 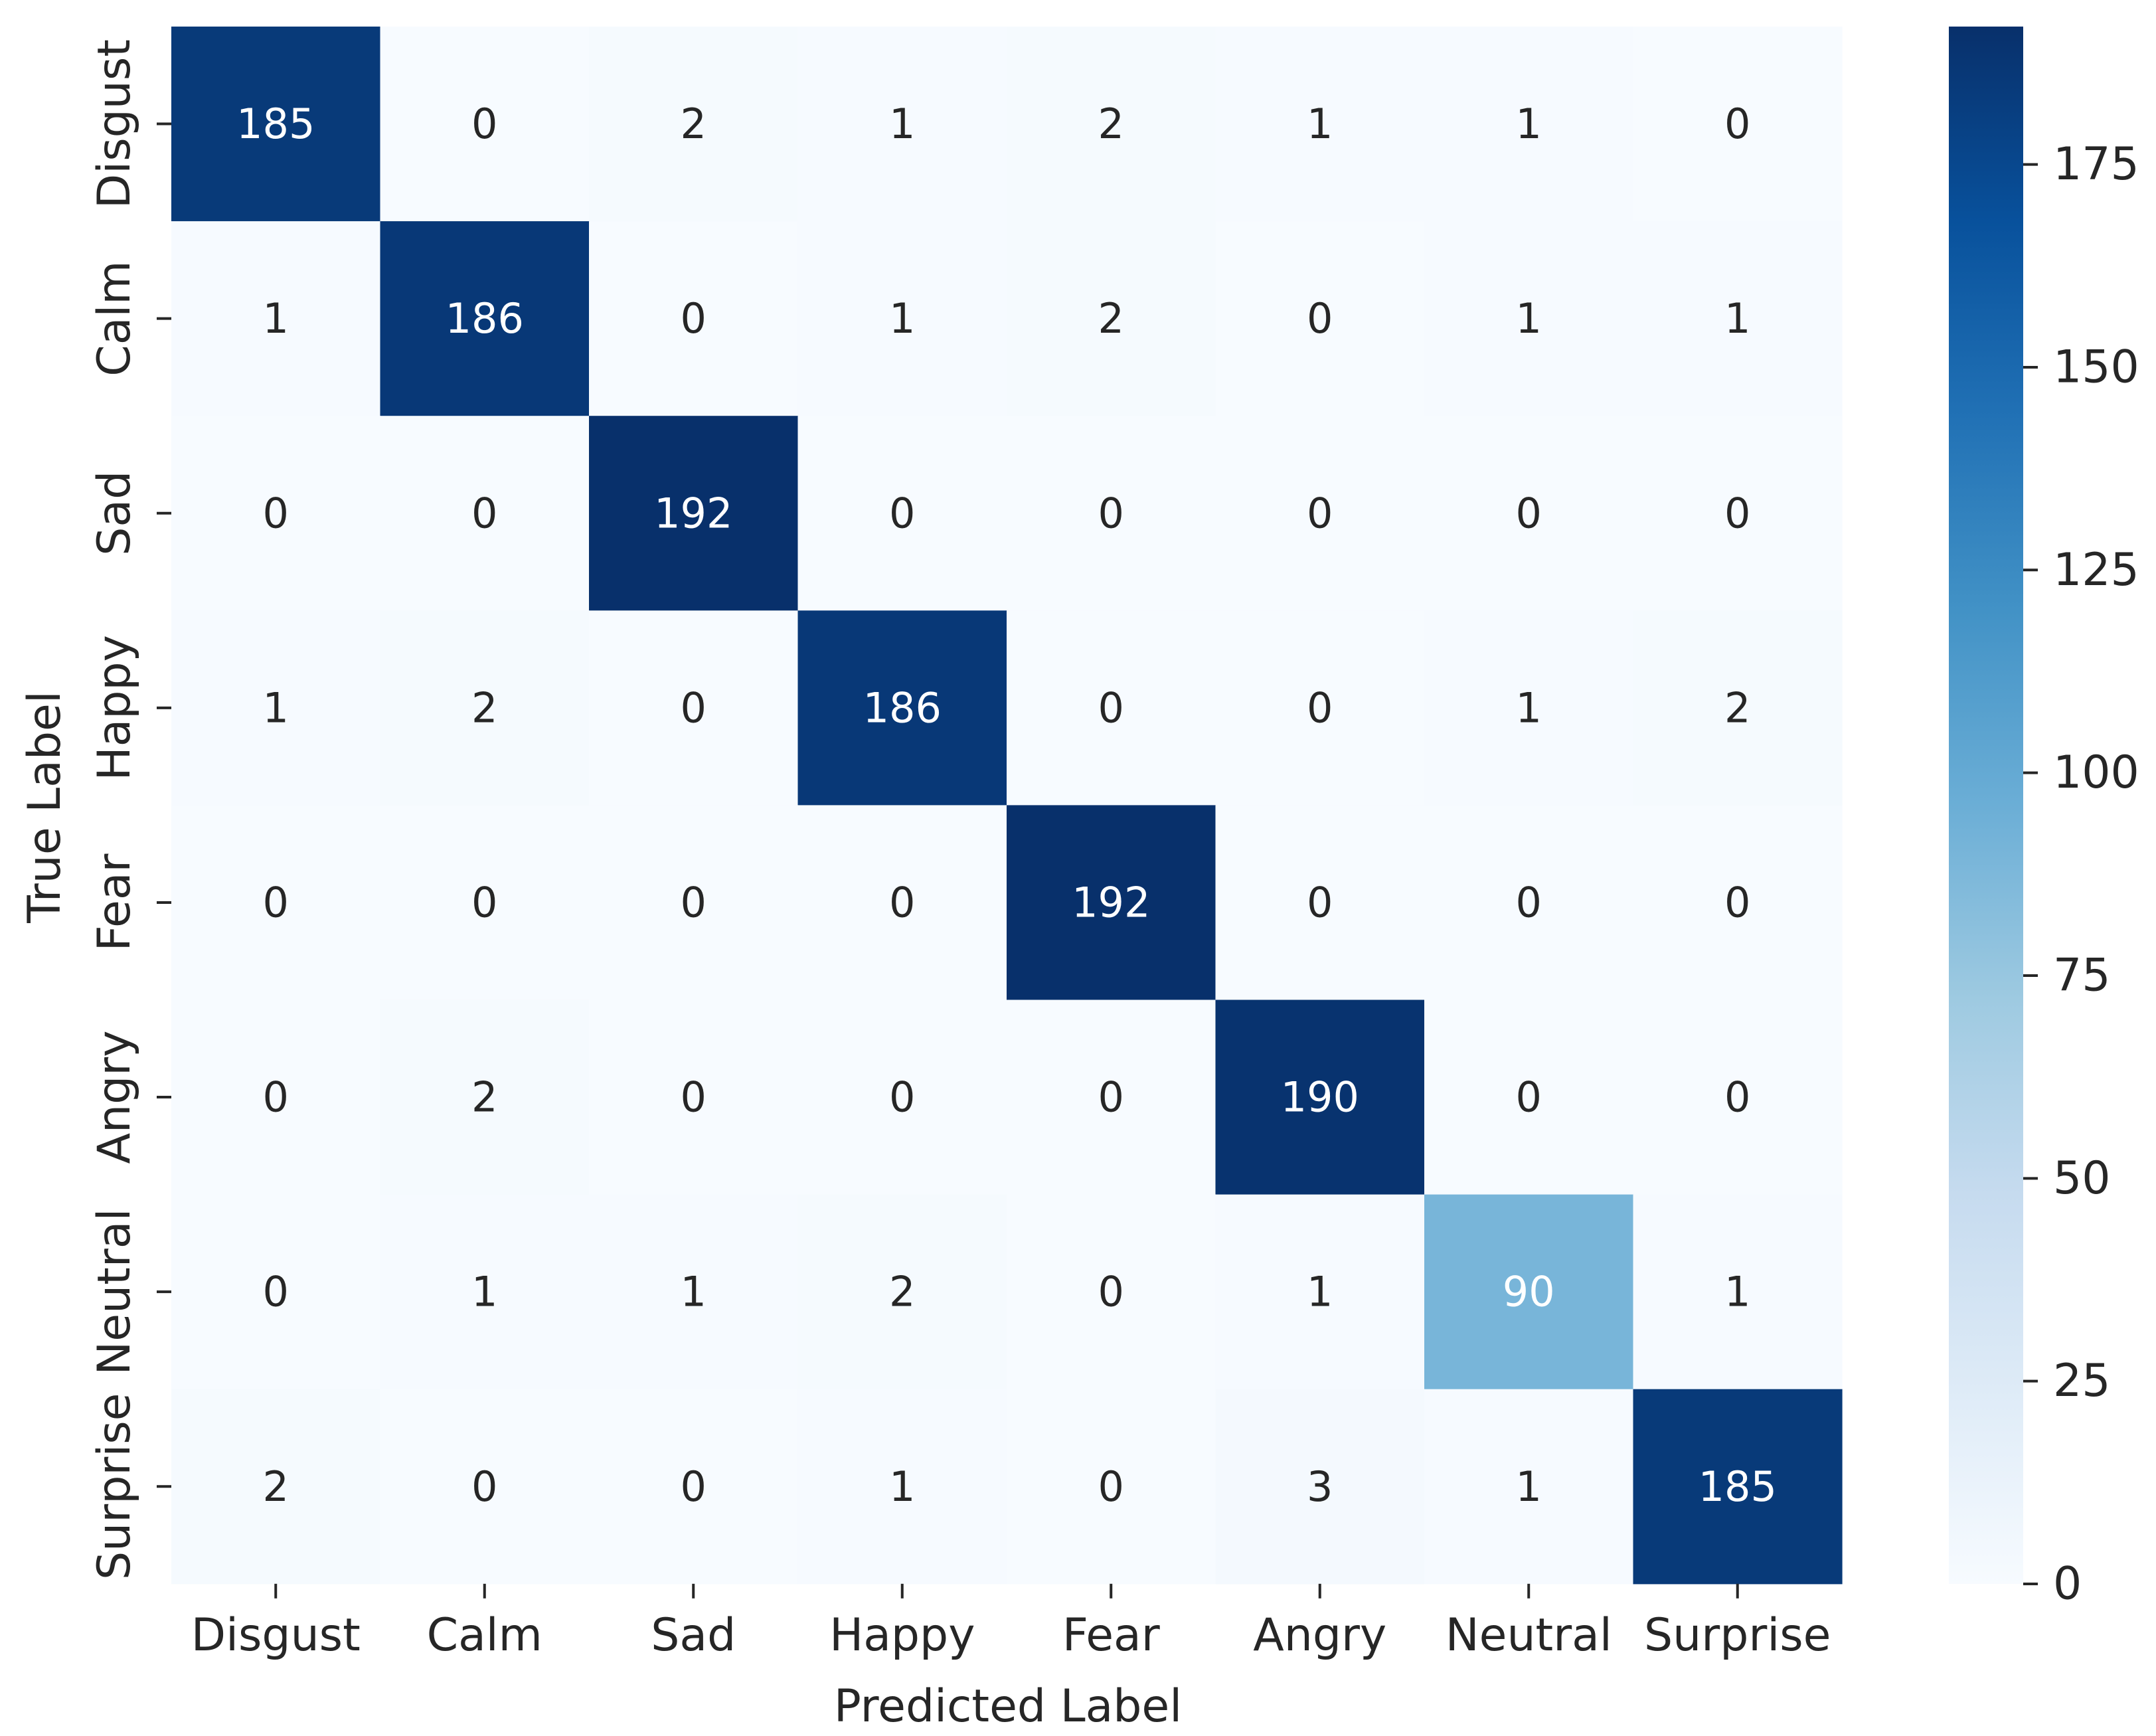 What do you see at coordinates (1008, 1707) in the screenshot?
I see `x-axis-title: Predicted Label` at bounding box center [1008, 1707].